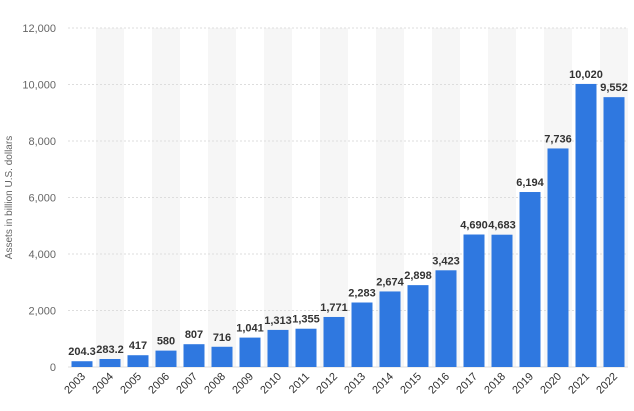 The image size is (634, 411). I want to click on data-label: 1,355, so click(306, 320).